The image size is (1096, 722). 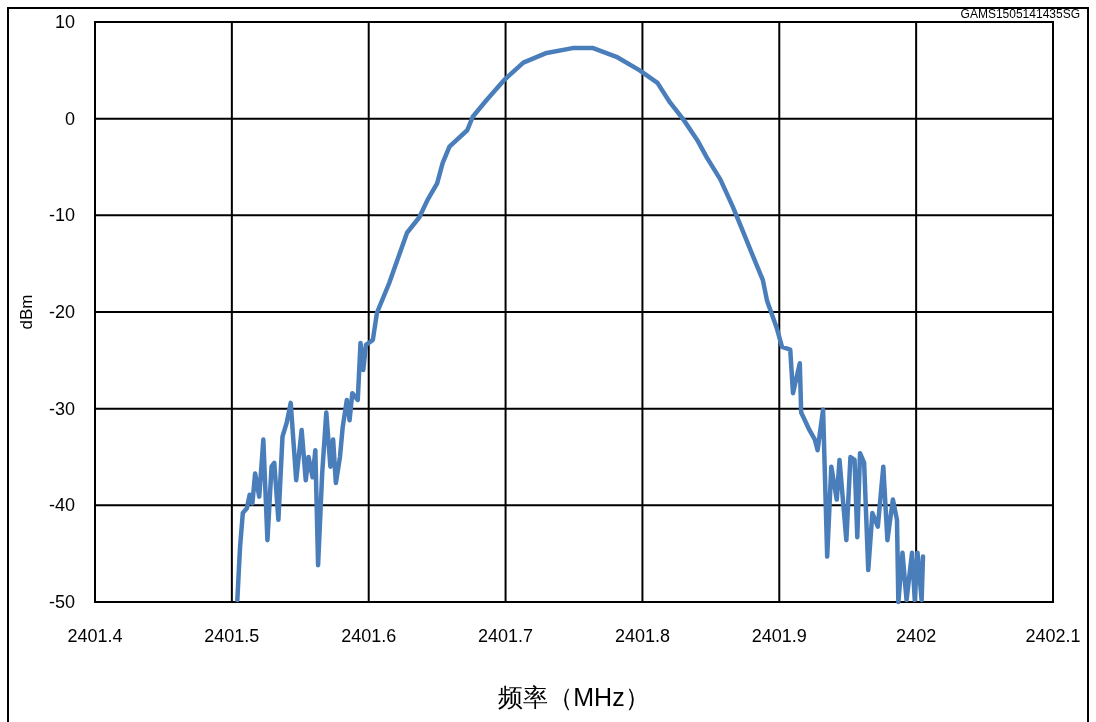 What do you see at coordinates (61, 602) in the screenshot?
I see `y-tick-label: -50` at bounding box center [61, 602].